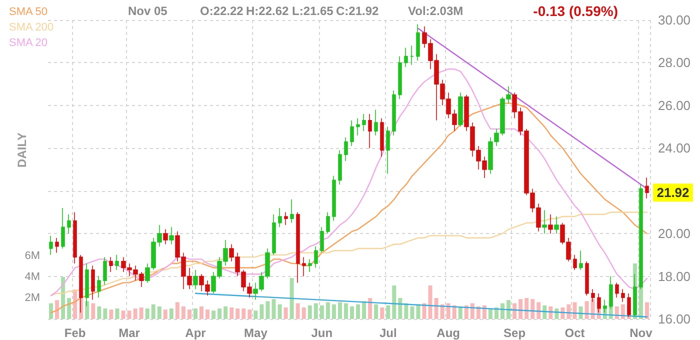 This screenshot has height=340, width=700. I want to click on x-tick-label: Oct, so click(574, 333).